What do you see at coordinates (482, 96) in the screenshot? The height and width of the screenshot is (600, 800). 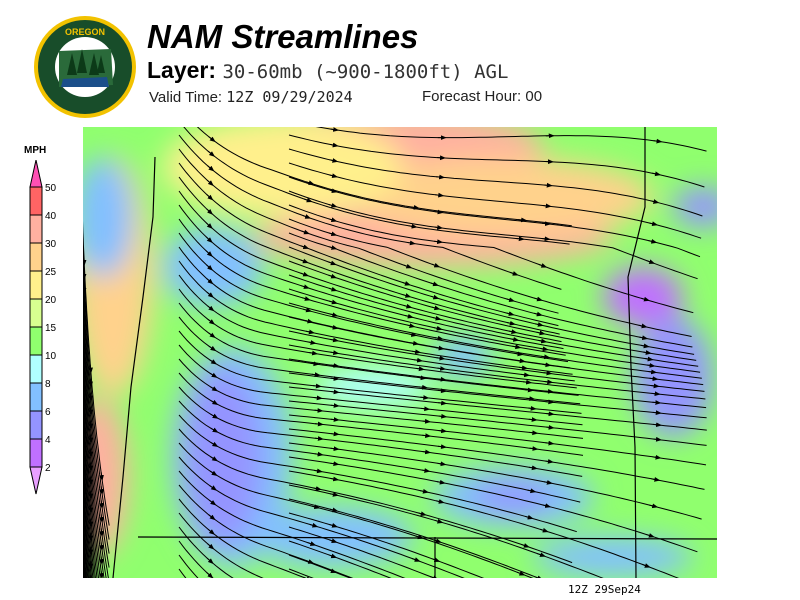 I see `forecast-hour: Forecast Hour: 00` at bounding box center [482, 96].